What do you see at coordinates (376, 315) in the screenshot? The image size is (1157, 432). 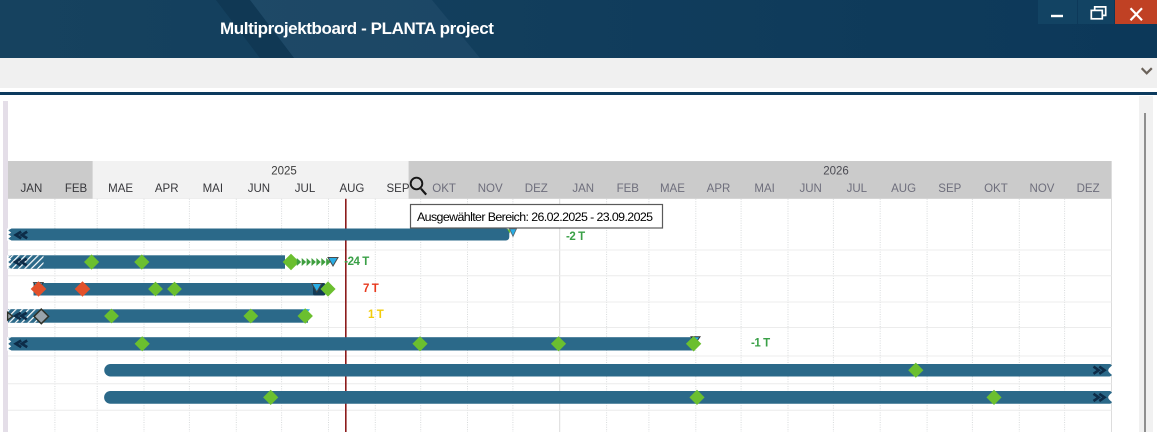 I see `svg-text: 1 T` at bounding box center [376, 315].